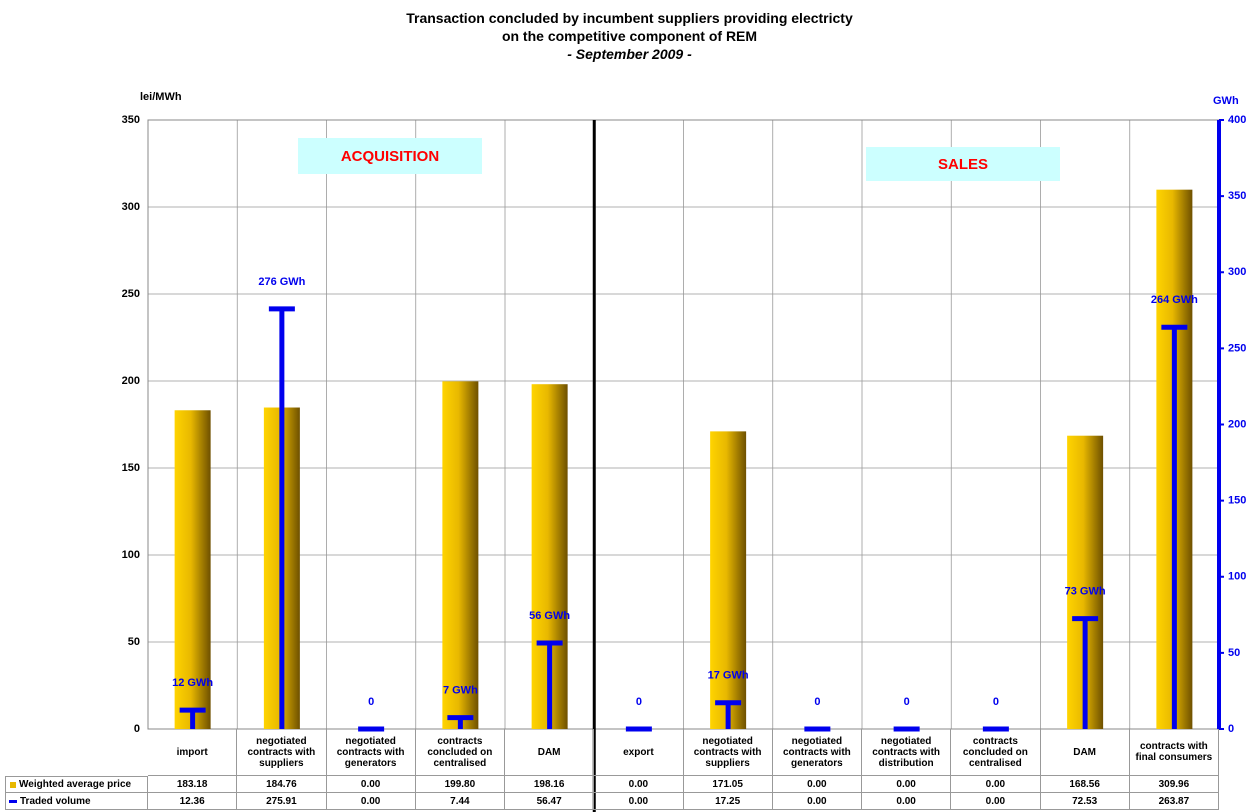 The height and width of the screenshot is (812, 1259). I want to click on y2-tick-label: 50, so click(1234, 653).